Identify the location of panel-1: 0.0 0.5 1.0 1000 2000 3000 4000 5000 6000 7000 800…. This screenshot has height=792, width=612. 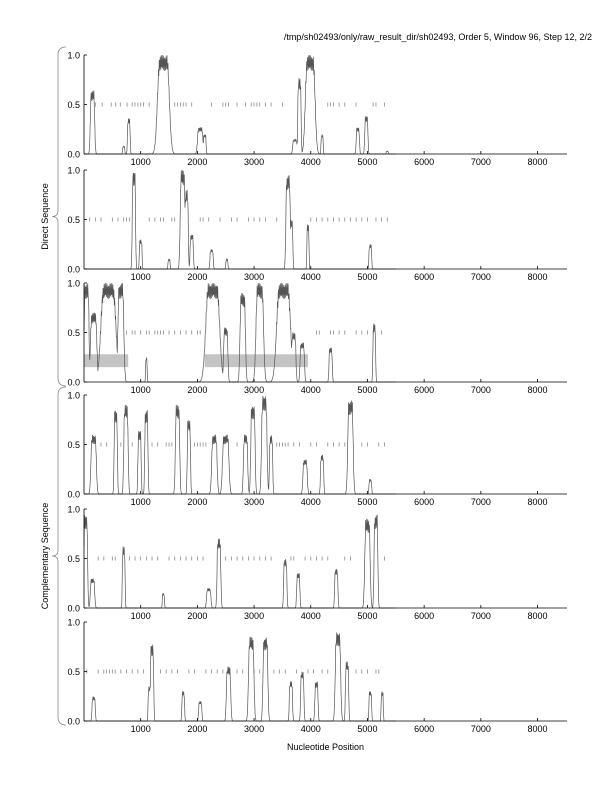
(317, 109).